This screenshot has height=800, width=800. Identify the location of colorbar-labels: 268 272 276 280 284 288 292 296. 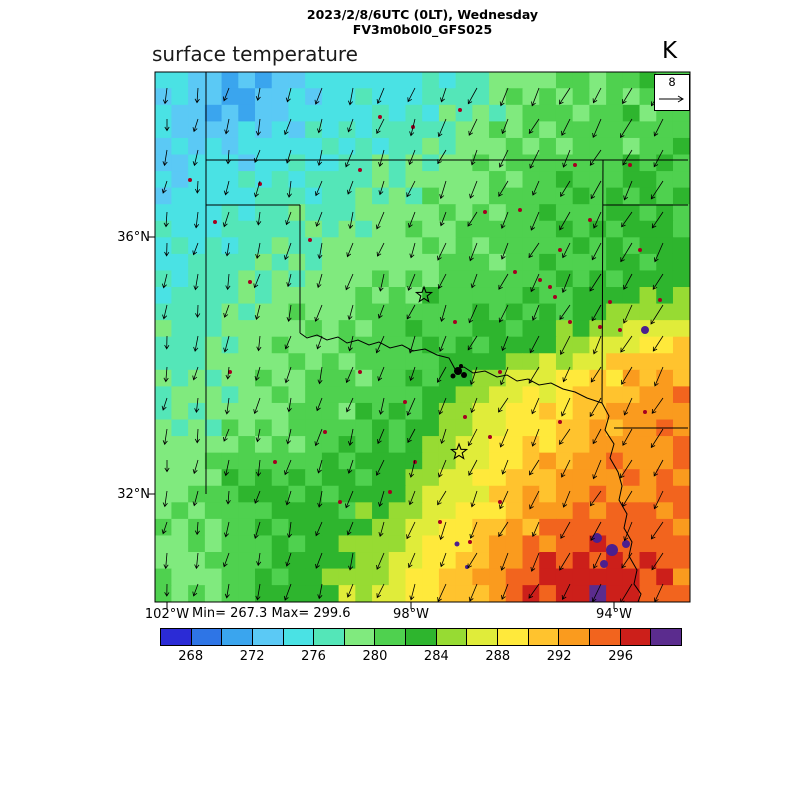
(421, 657).